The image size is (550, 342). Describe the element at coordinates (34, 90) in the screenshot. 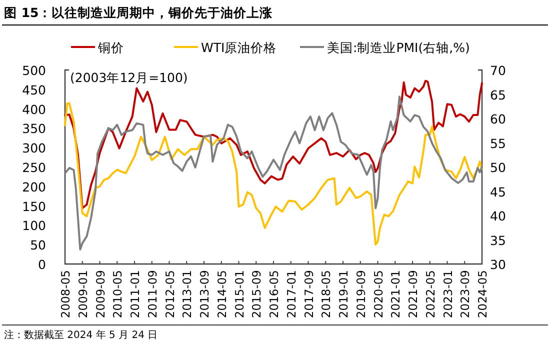

I see `y-tick-label: 450` at that location.